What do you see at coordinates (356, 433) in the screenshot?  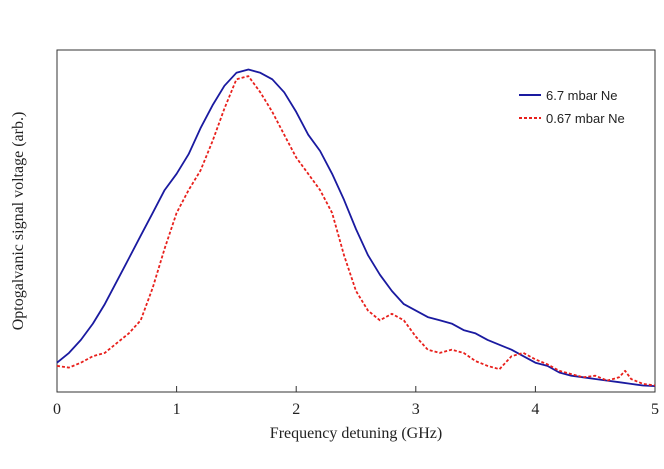 I see `x-axis-label: Frequency detuning (GHz)` at bounding box center [356, 433].